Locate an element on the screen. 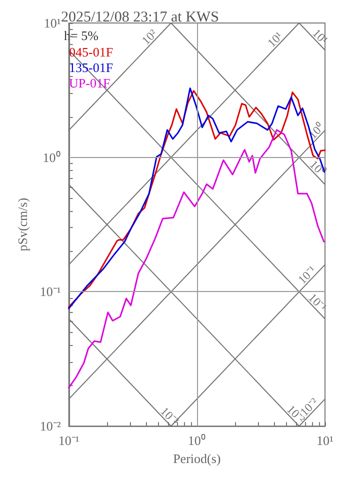 The image size is (347, 478). annotation: 10⁰ is located at coordinates (316, 131).